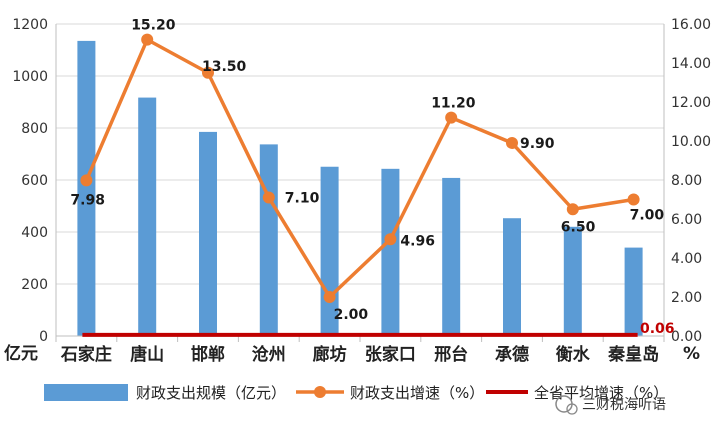 This screenshot has width=722, height=434. Describe the element at coordinates (153, 26) in the screenshot. I see `growth-data-label: 15.20` at that location.